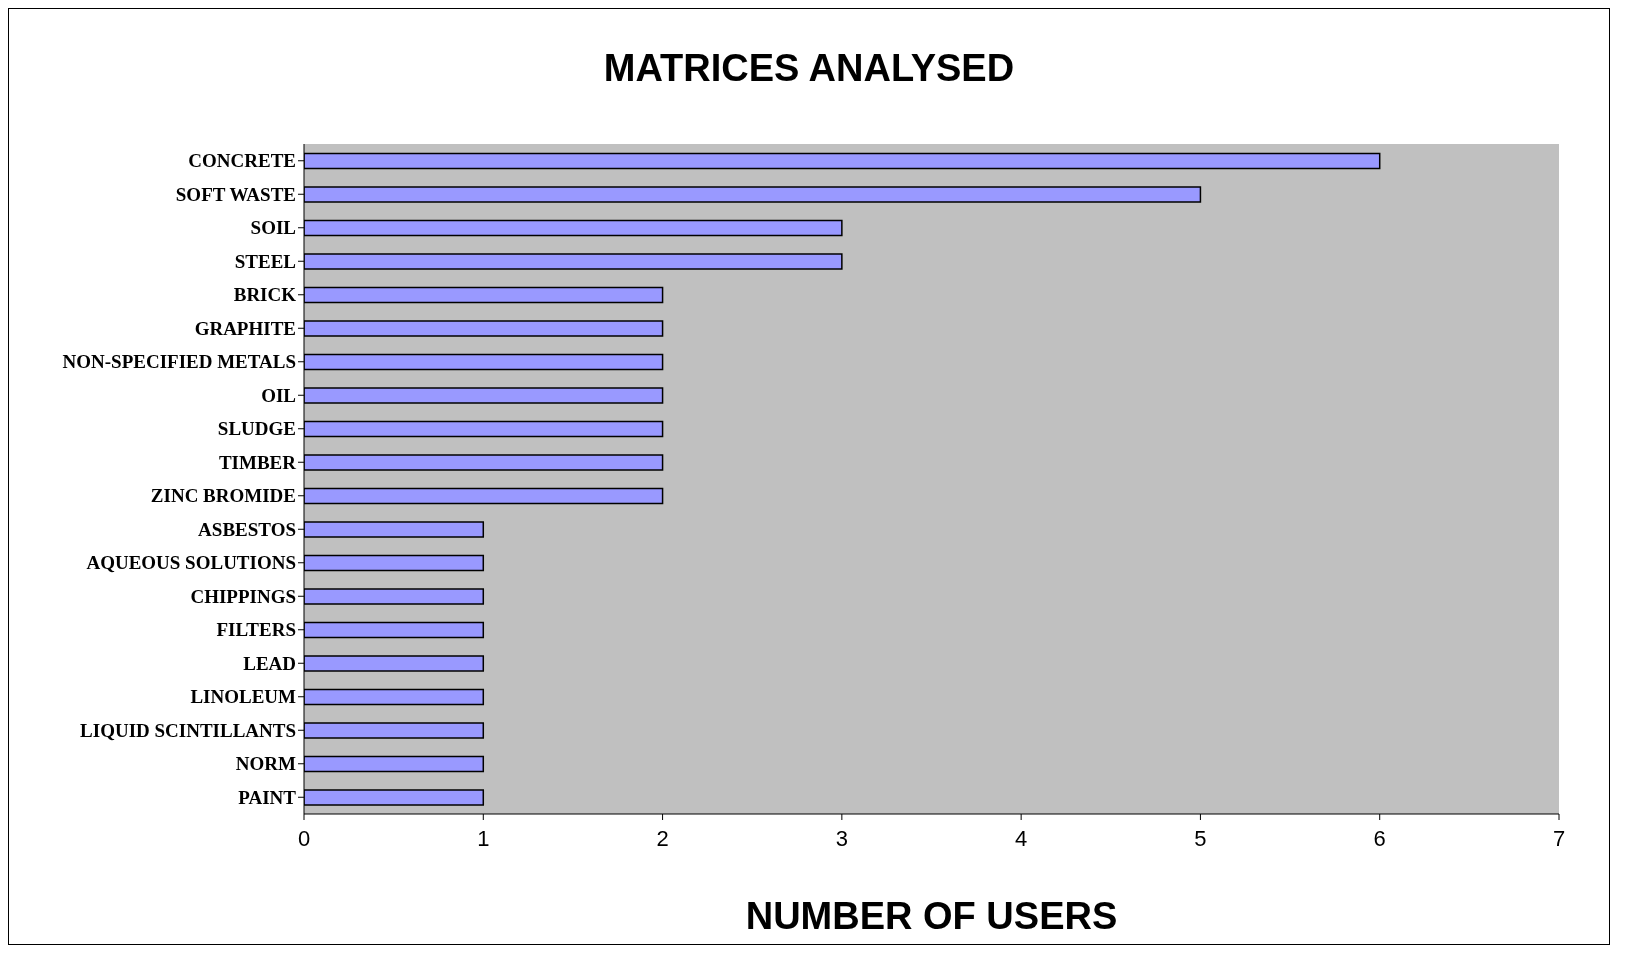 The height and width of the screenshot is (956, 1632). What do you see at coordinates (269, 663) in the screenshot?
I see `y-tick-label: LEAD` at bounding box center [269, 663].